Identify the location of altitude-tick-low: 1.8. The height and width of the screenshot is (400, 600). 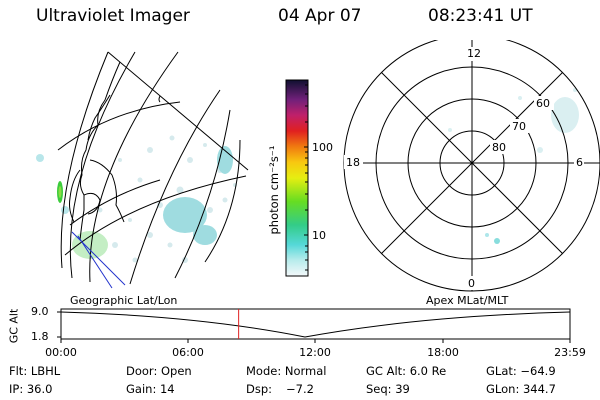
(40, 336).